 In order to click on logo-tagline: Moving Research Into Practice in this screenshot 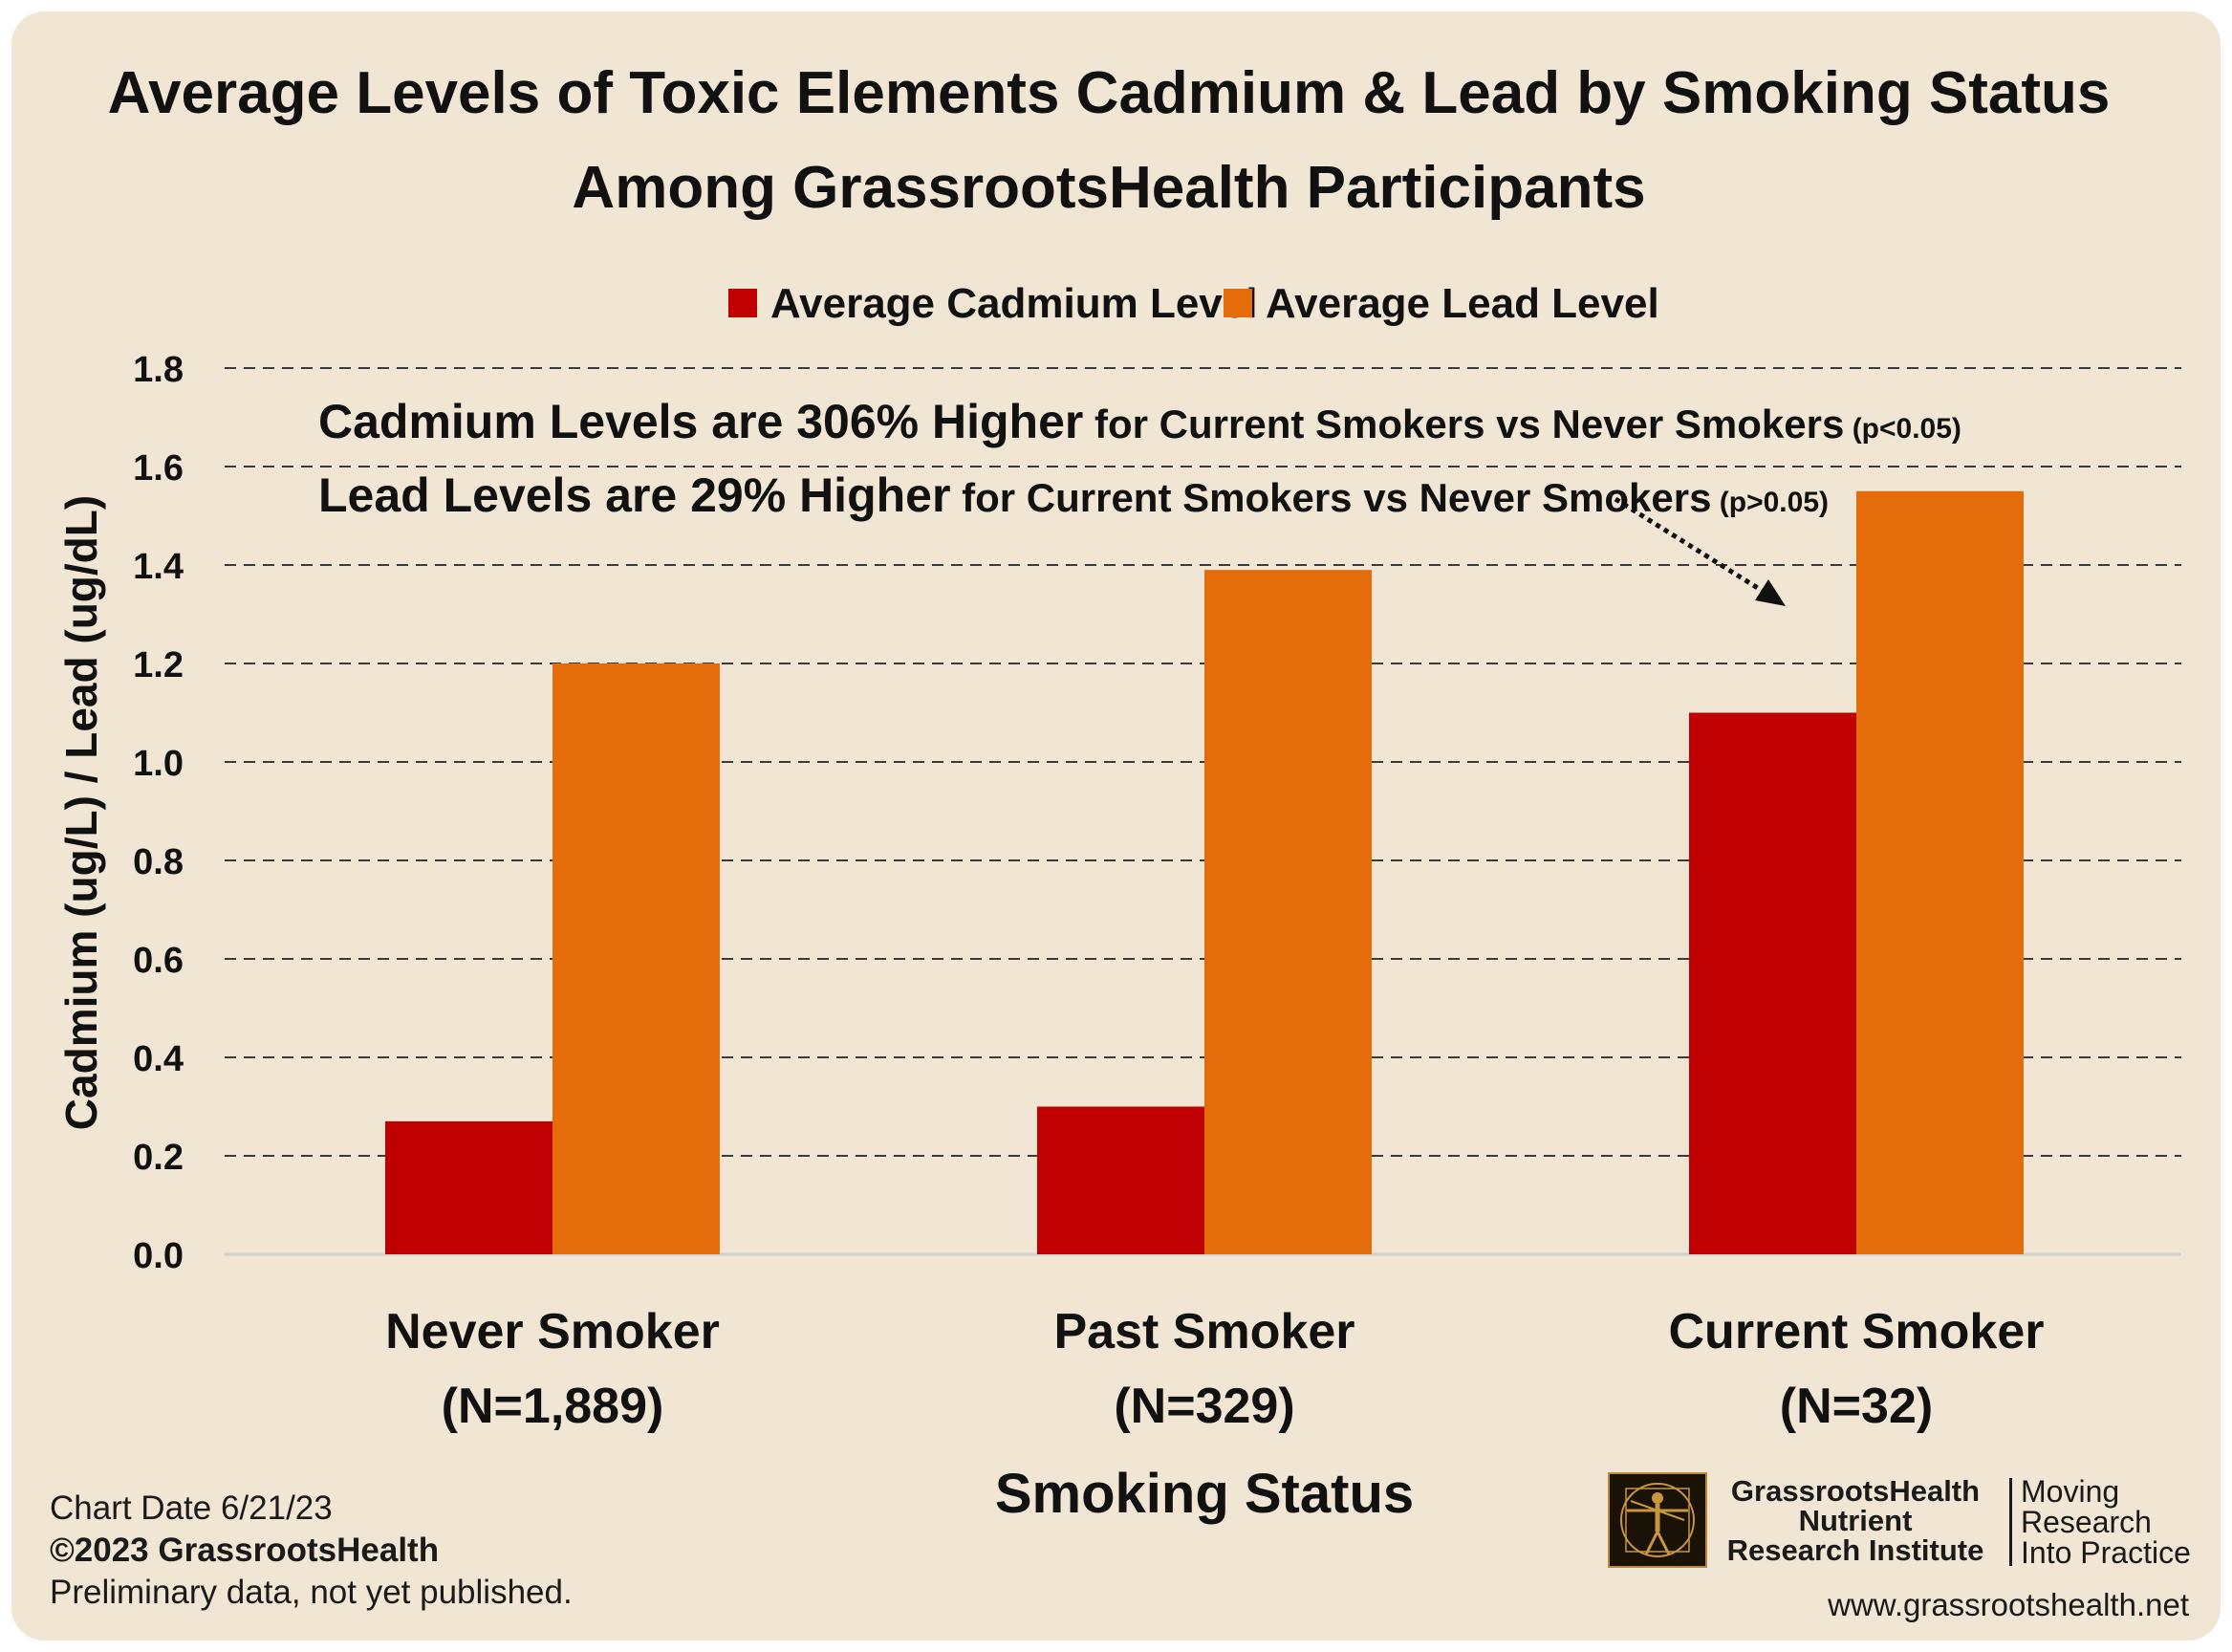, I will do `click(2111, 1522)`.